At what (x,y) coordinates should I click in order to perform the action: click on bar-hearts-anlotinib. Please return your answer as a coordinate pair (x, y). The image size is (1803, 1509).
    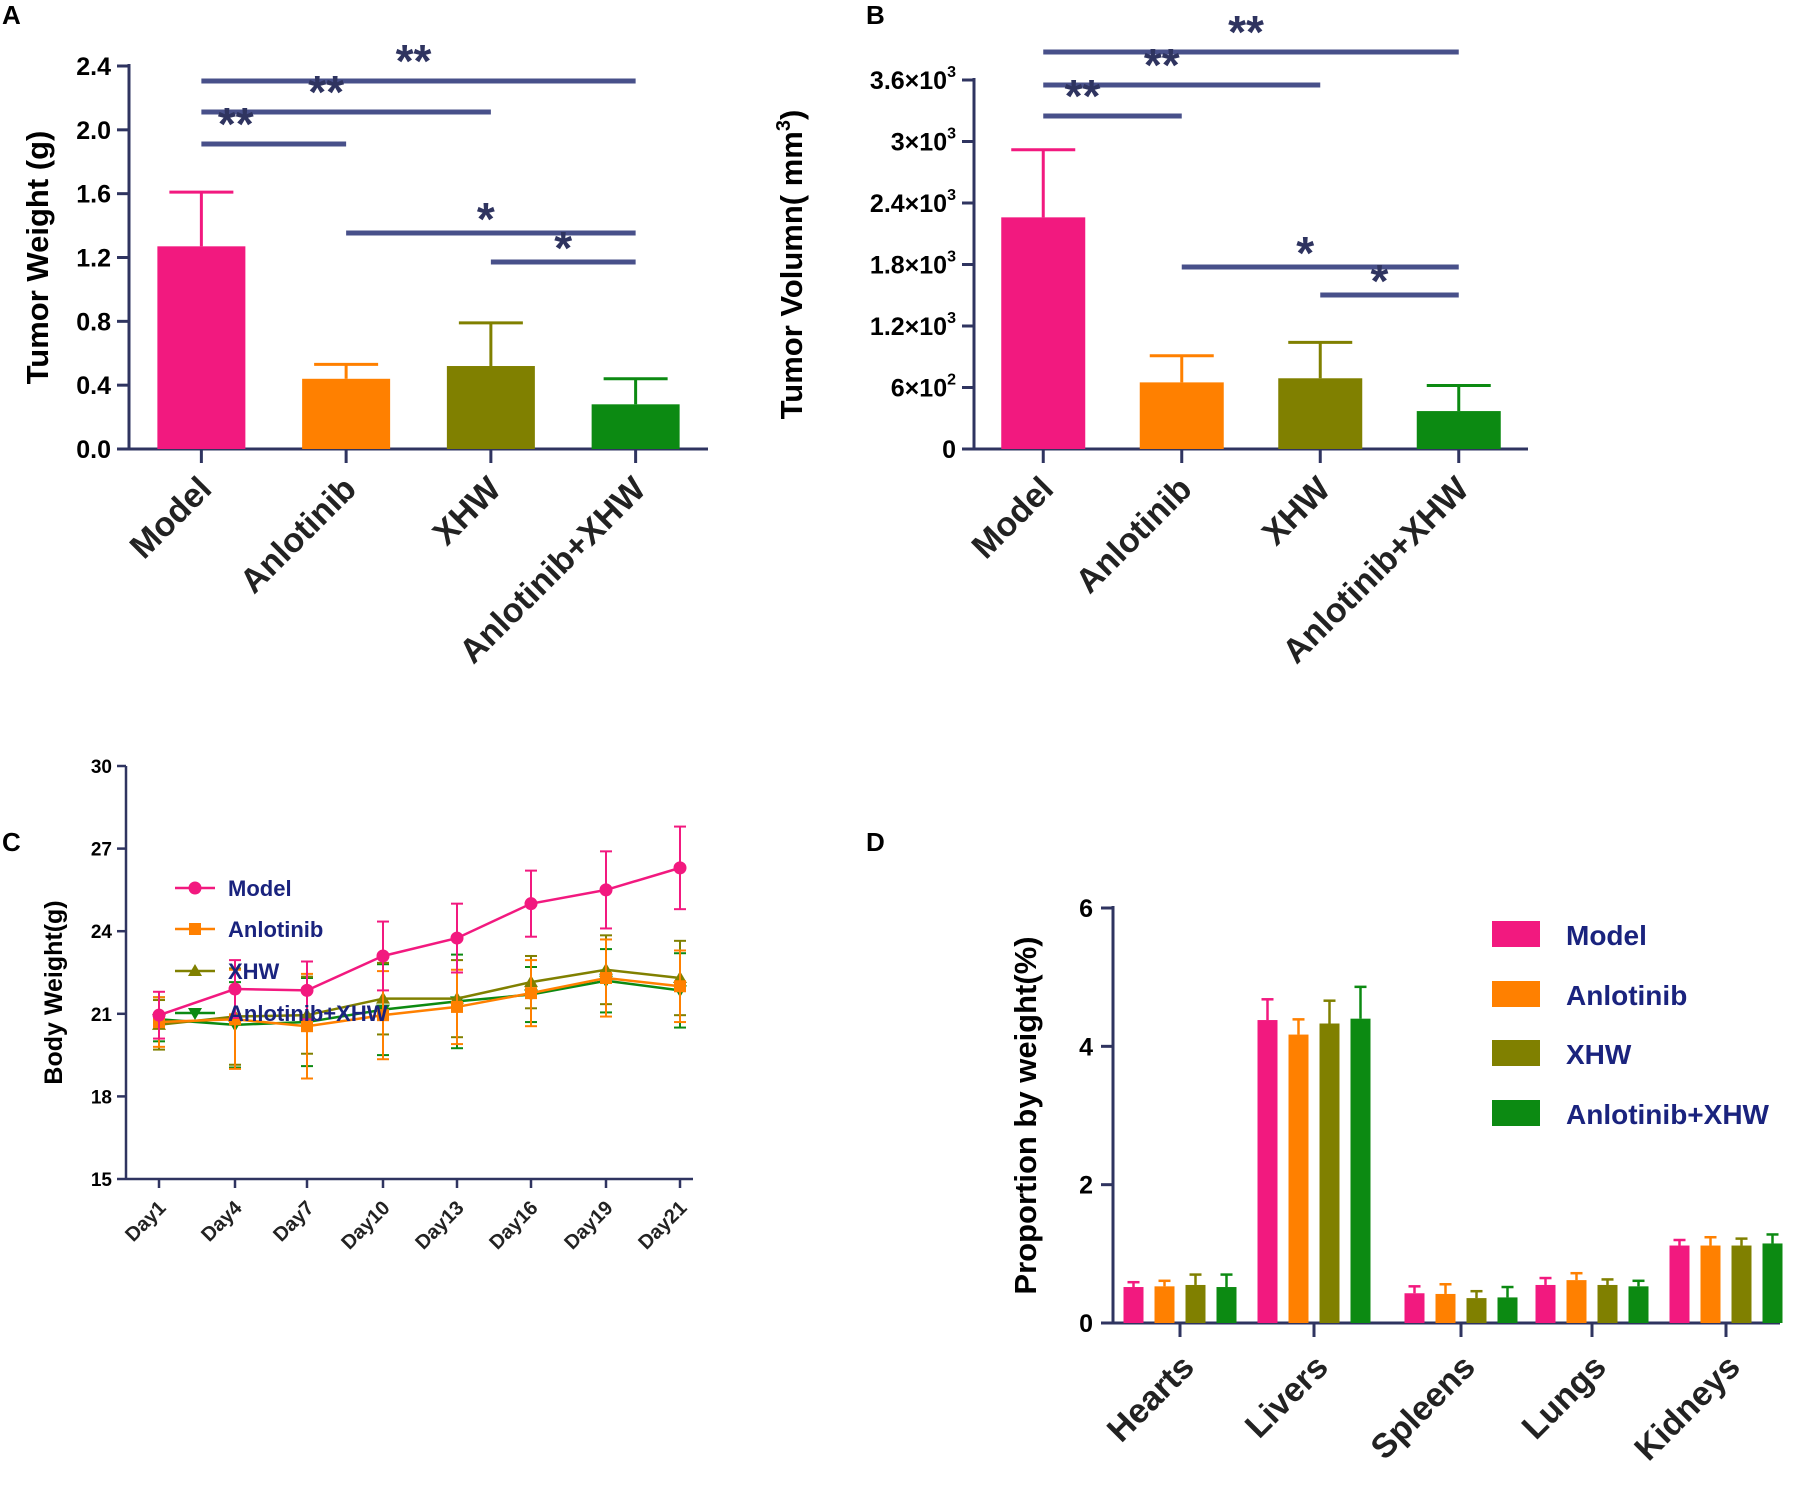
    Looking at the image, I should click on (1164, 1304).